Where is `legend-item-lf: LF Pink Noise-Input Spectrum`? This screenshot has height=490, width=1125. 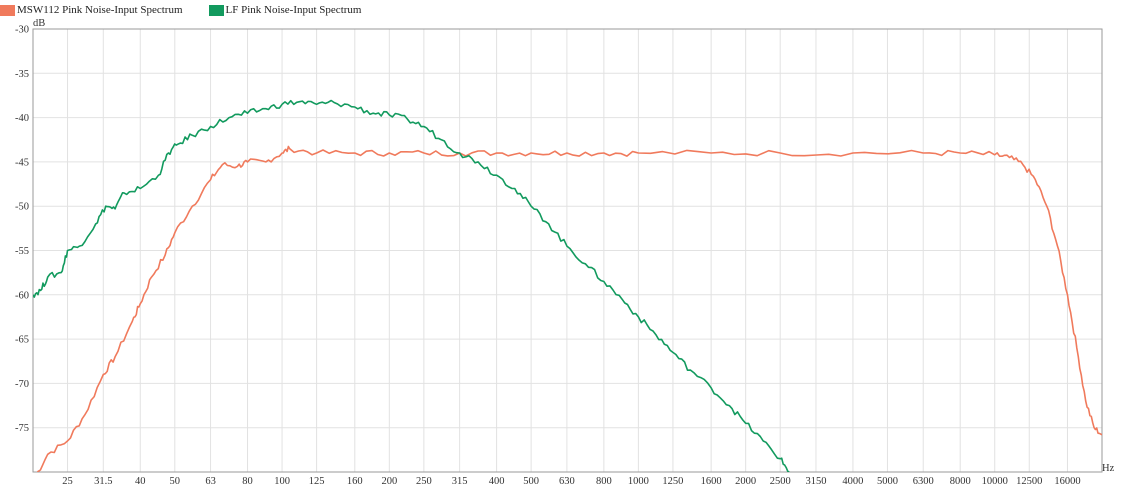
legend-item-lf: LF Pink Noise-Input Spectrum is located at coordinates (285, 10).